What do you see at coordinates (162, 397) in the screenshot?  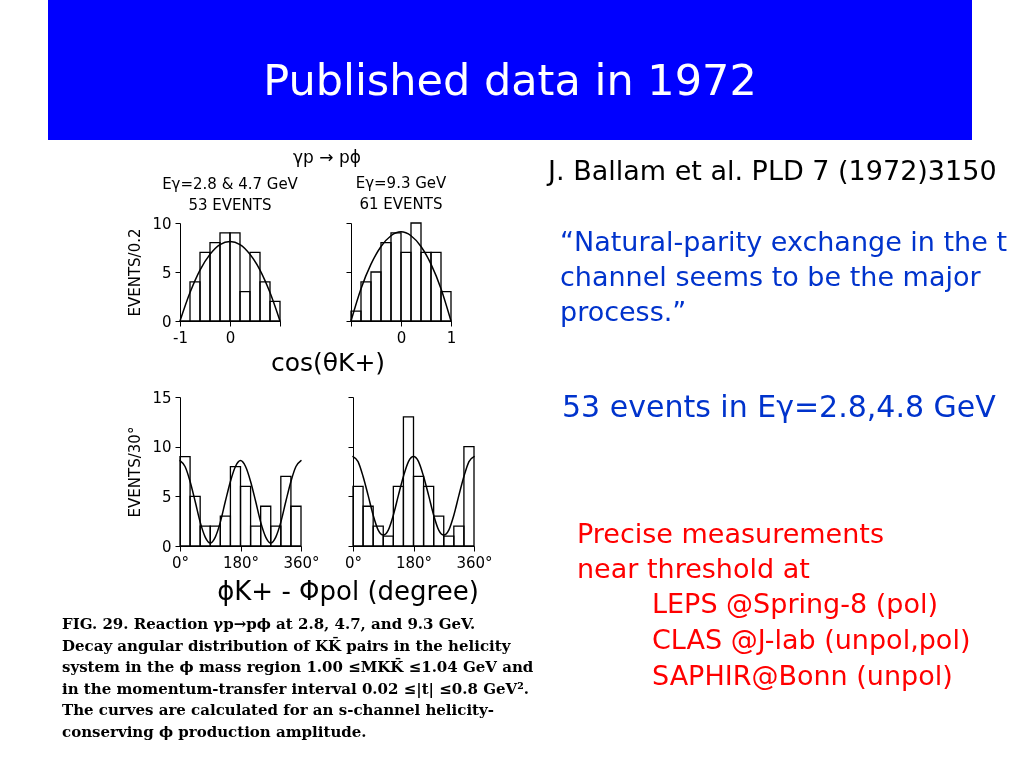 I see `y-tick-label: 15` at bounding box center [162, 397].